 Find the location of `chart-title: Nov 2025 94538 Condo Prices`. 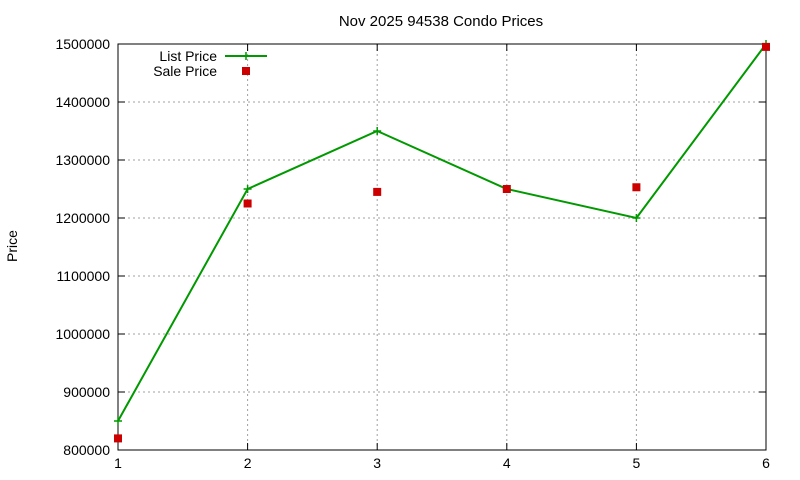

chart-title: Nov 2025 94538 Condo Prices is located at coordinates (441, 21).